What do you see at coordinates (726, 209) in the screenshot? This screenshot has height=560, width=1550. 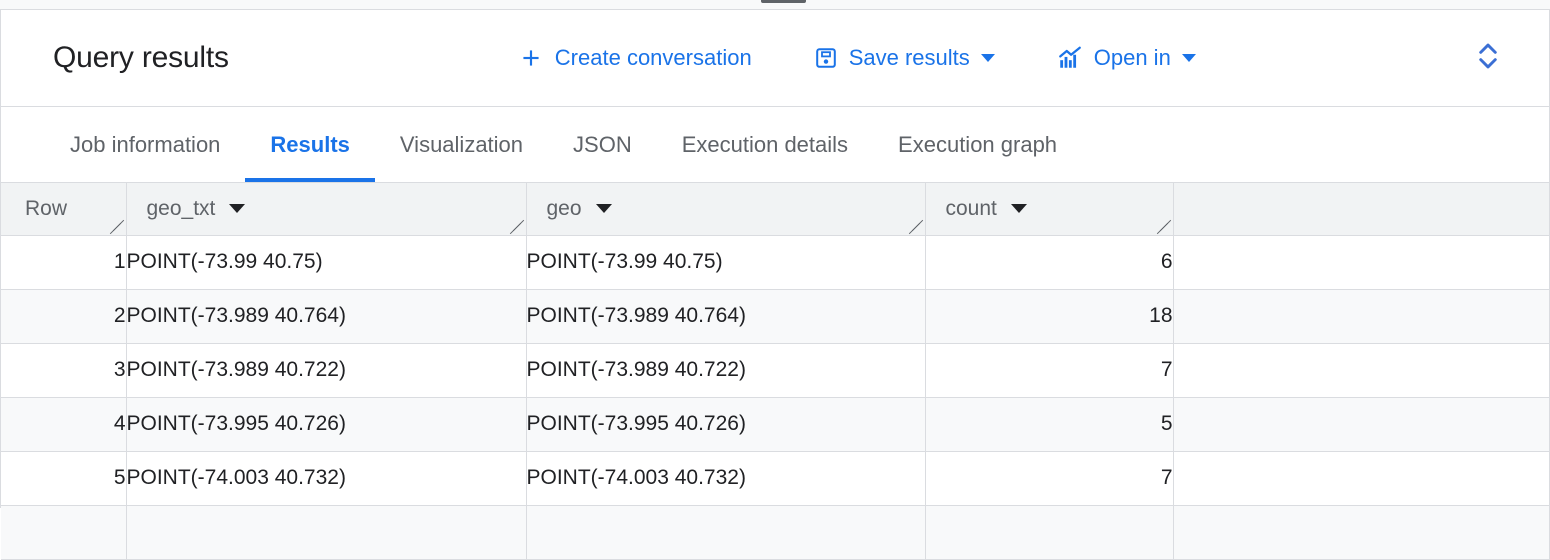 I see `column-header-geo: geo` at bounding box center [726, 209].